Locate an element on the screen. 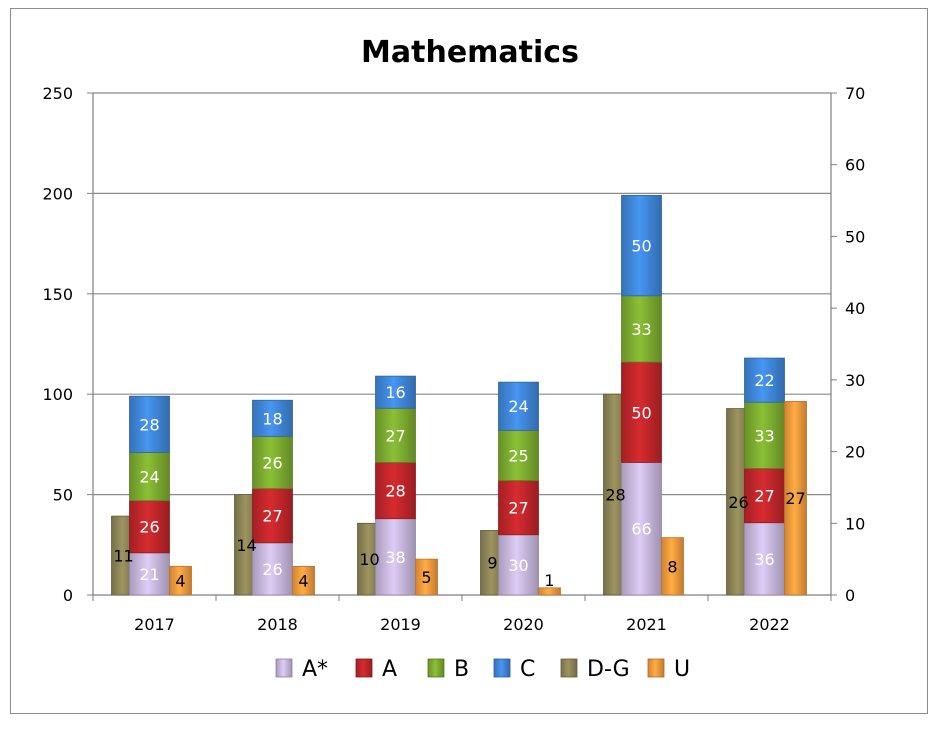  legend-item: A* is located at coordinates (301, 669).